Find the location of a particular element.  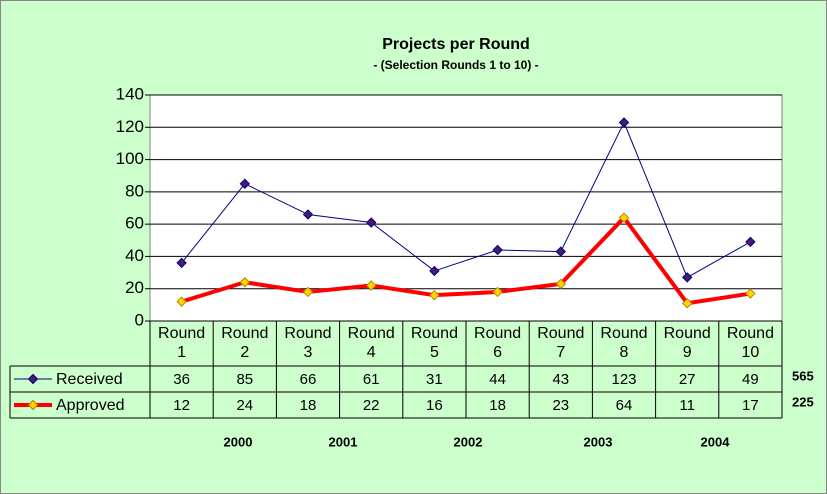

year-label: 2000 is located at coordinates (238, 441).